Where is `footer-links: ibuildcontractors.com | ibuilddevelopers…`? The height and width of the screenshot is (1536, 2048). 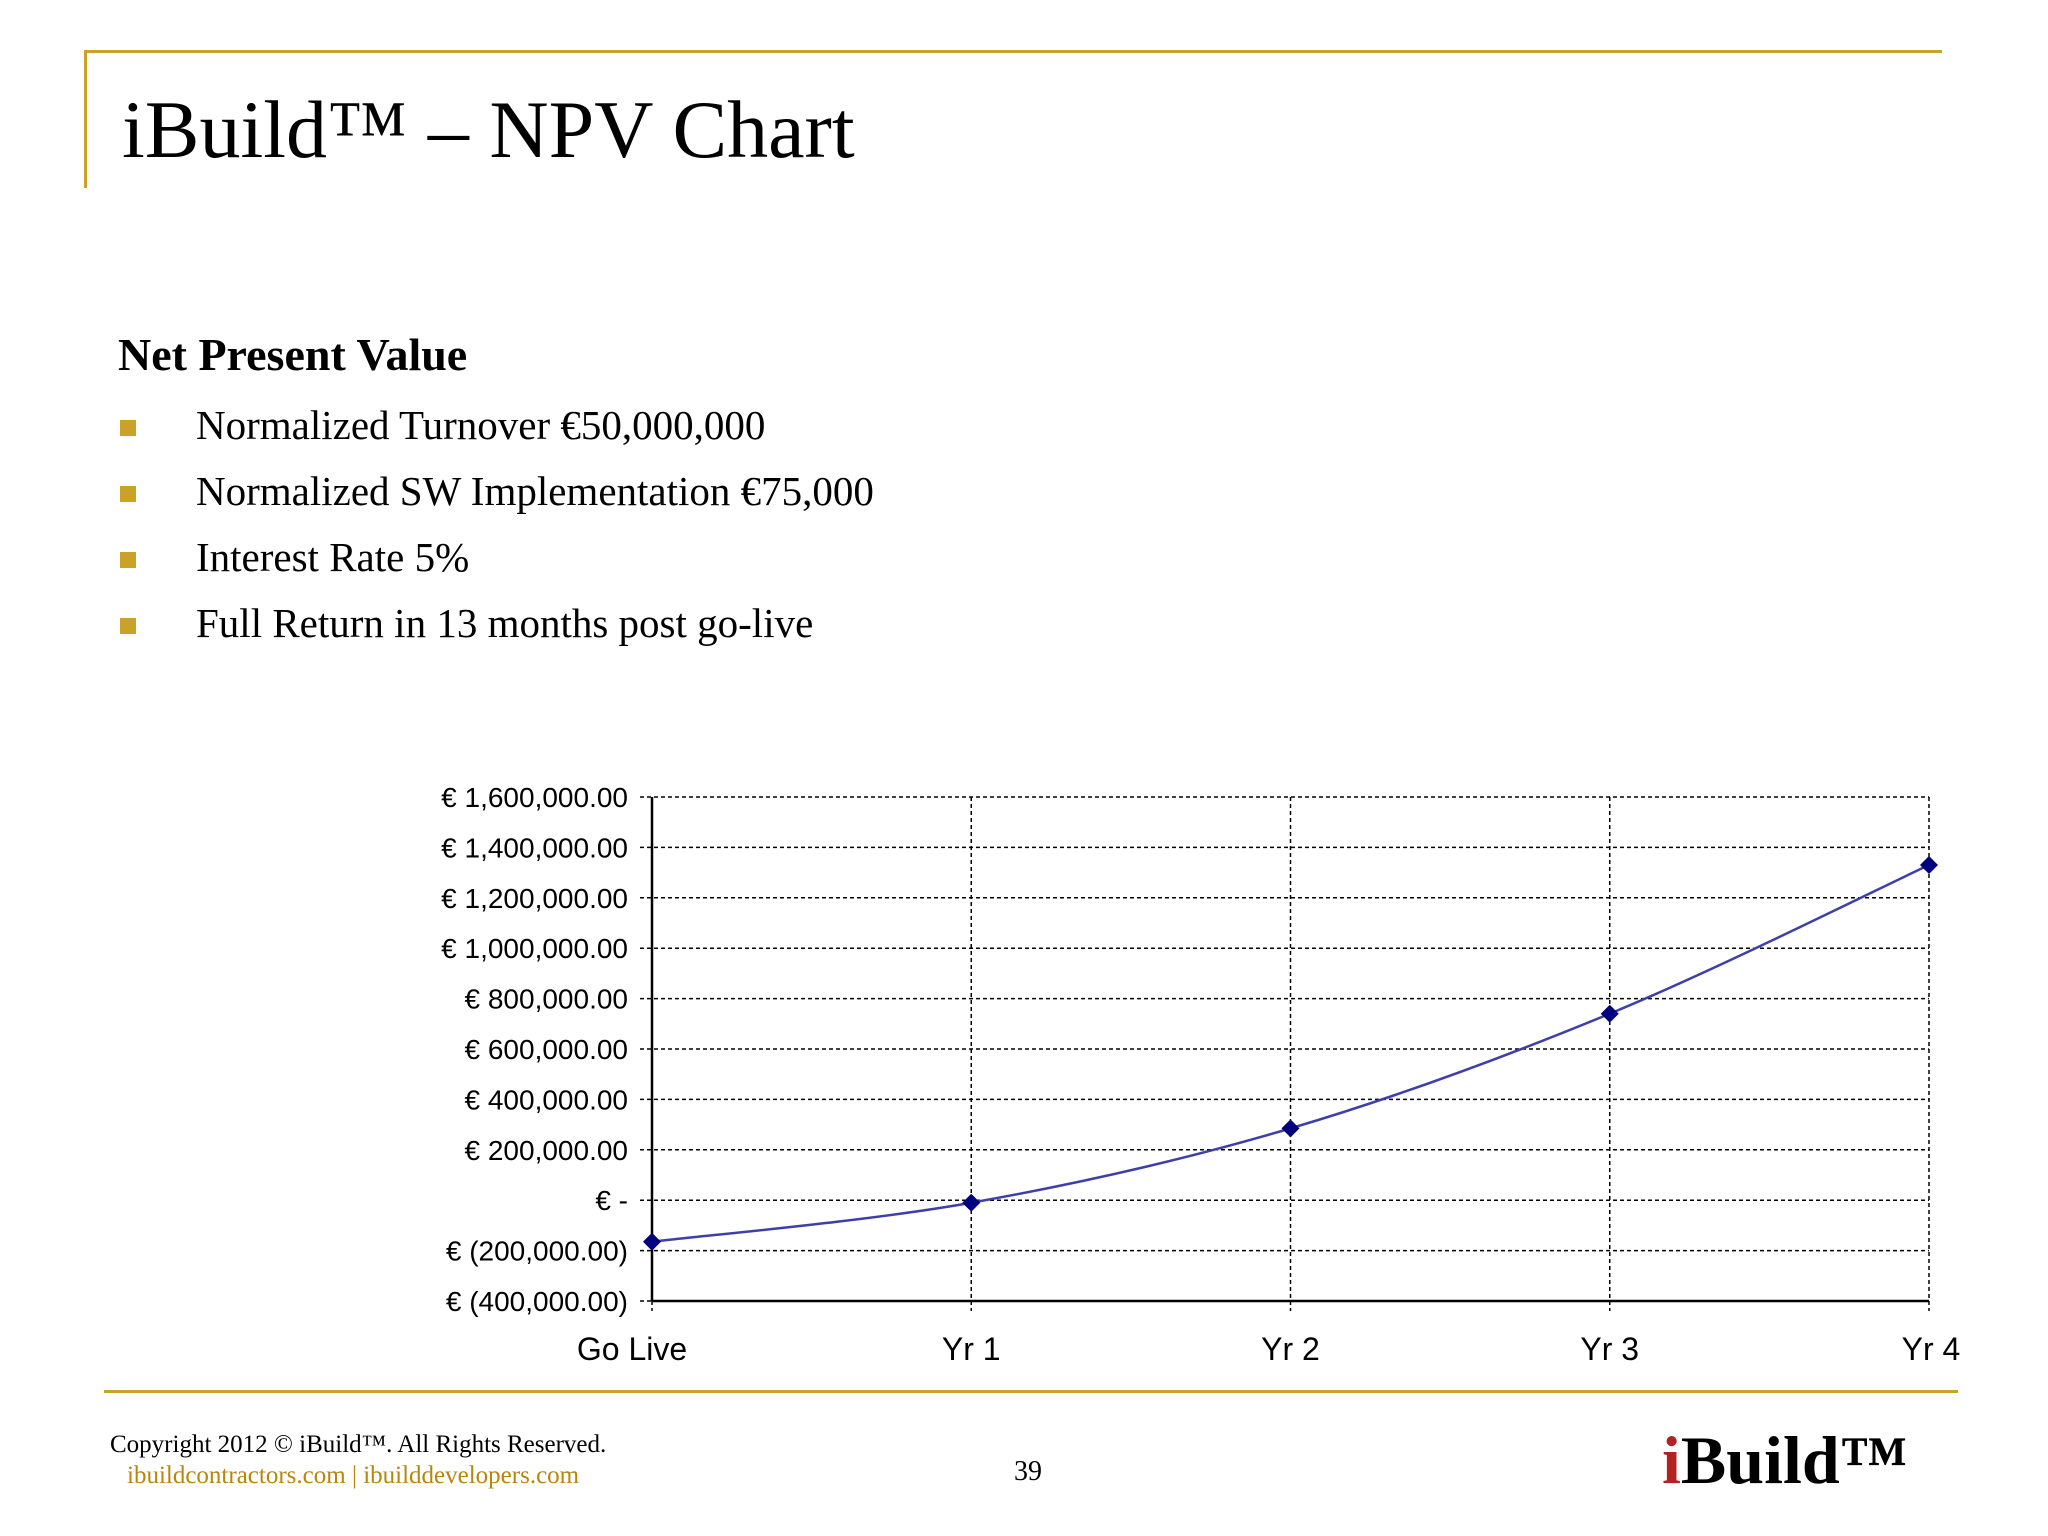
footer-links: ibuildcontractors.com | ibuilddevelopers… is located at coordinates (353, 1475).